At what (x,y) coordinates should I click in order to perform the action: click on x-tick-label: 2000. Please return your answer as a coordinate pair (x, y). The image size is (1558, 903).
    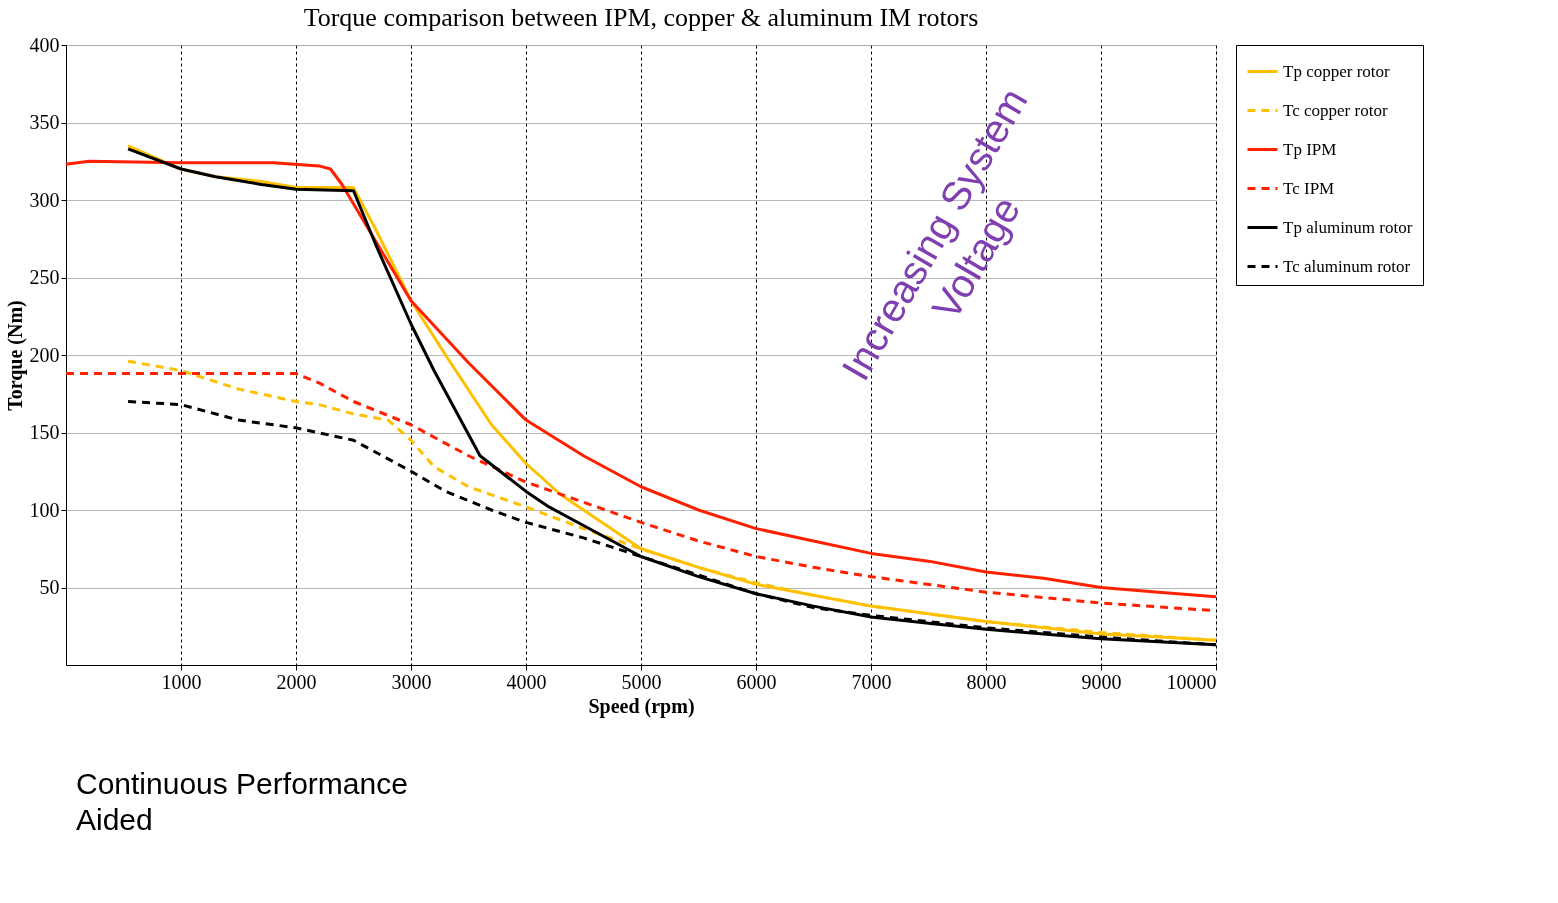
    Looking at the image, I should click on (296, 681).